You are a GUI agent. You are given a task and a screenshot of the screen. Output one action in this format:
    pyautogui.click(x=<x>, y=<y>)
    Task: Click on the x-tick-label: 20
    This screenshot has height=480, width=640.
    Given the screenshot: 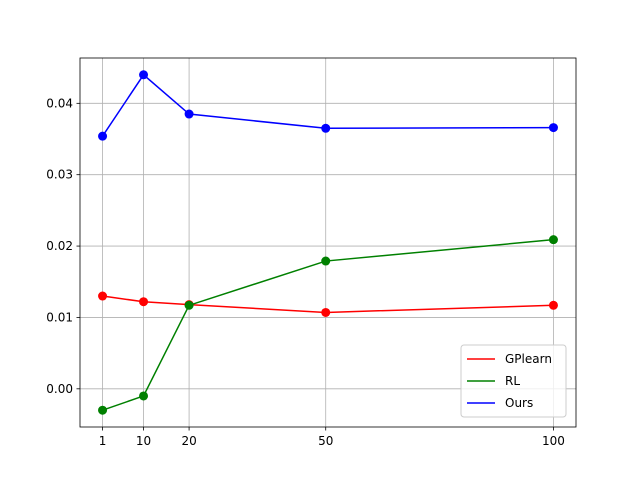 What is the action you would take?
    pyautogui.click(x=188, y=441)
    